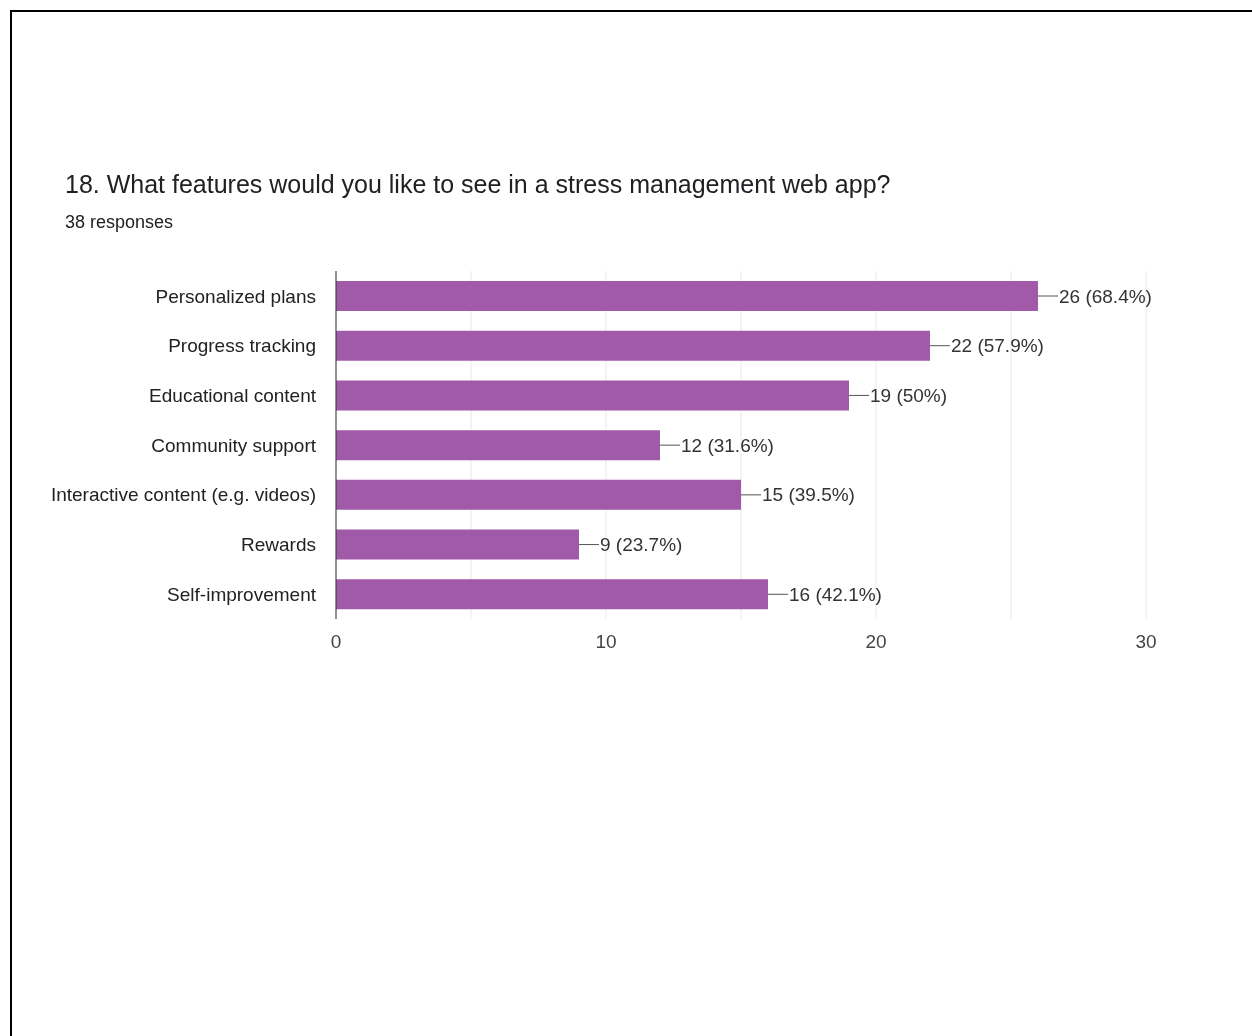  What do you see at coordinates (1146, 642) in the screenshot?
I see `x-tick-label: 30` at bounding box center [1146, 642].